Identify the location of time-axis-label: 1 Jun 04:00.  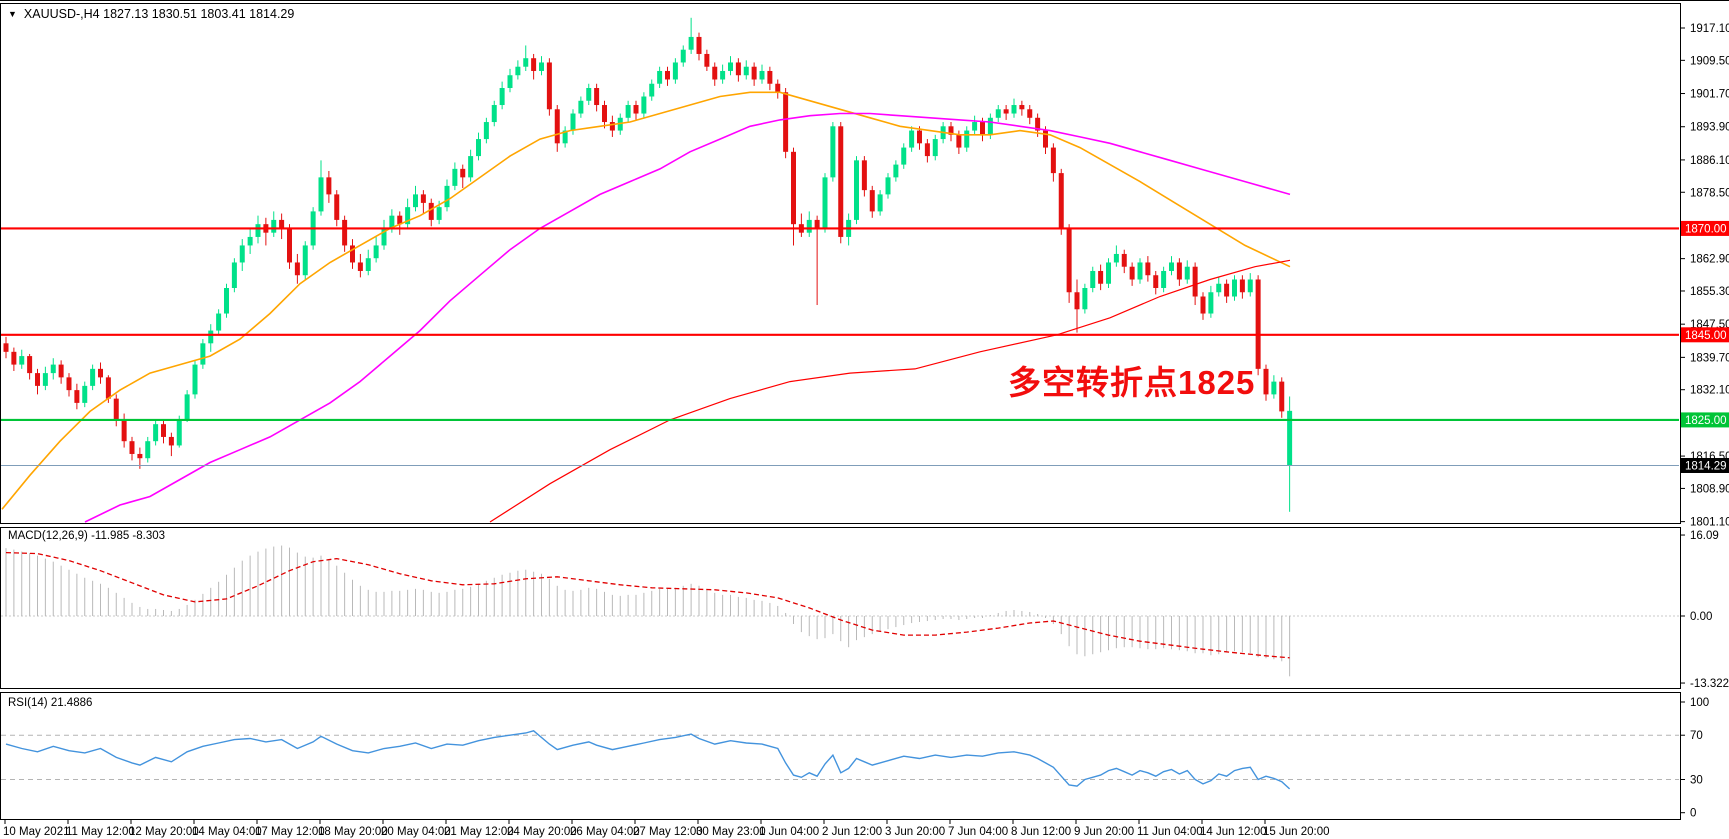
(789, 832).